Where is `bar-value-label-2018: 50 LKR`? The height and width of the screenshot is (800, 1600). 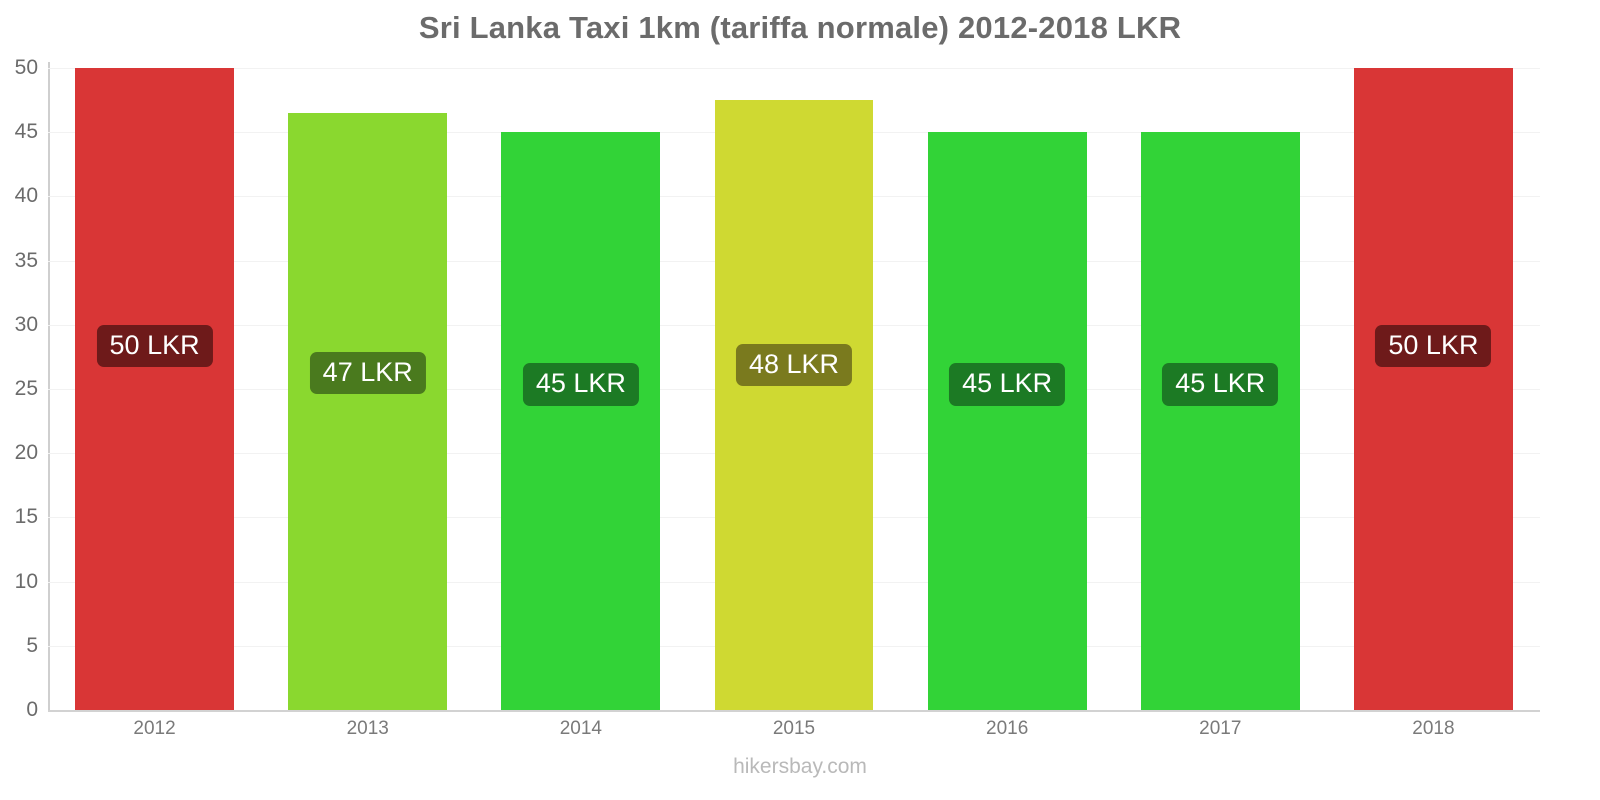 bar-value-label-2018: 50 LKR is located at coordinates (1433, 346).